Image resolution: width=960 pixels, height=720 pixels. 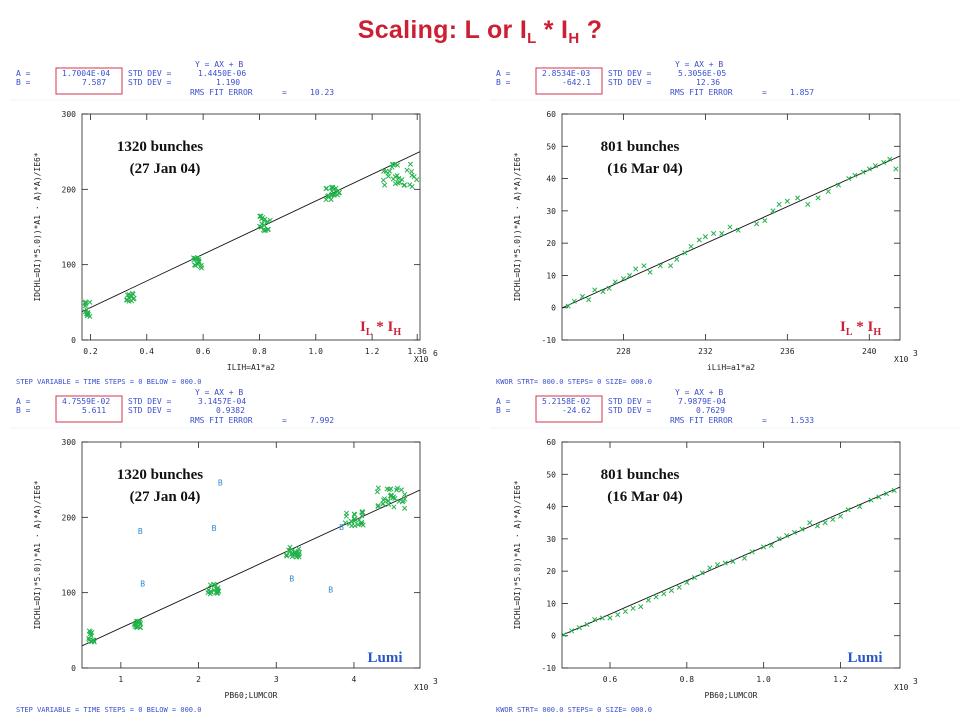 I want to click on y-tick-label: 200, so click(x=69, y=189).